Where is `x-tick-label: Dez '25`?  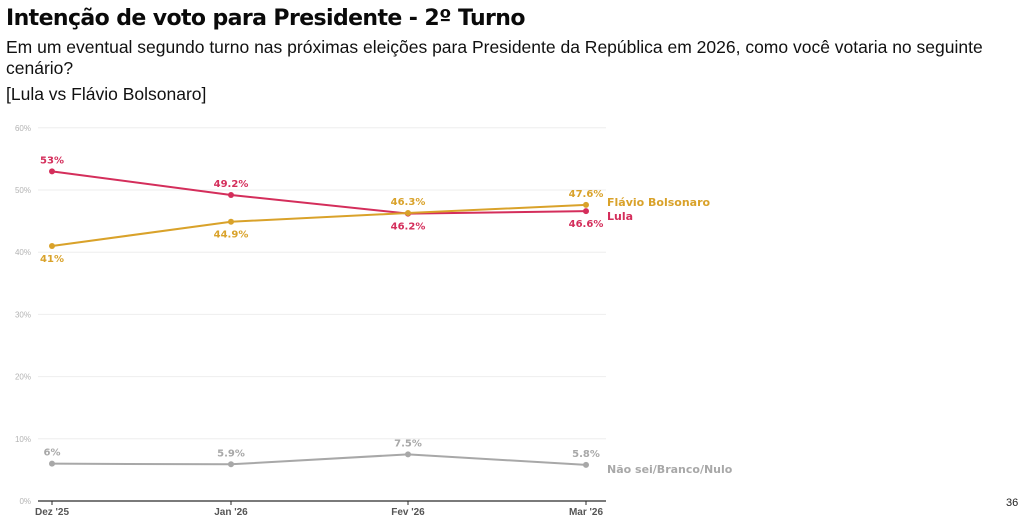 x-tick-label: Dez '25 is located at coordinates (52, 512).